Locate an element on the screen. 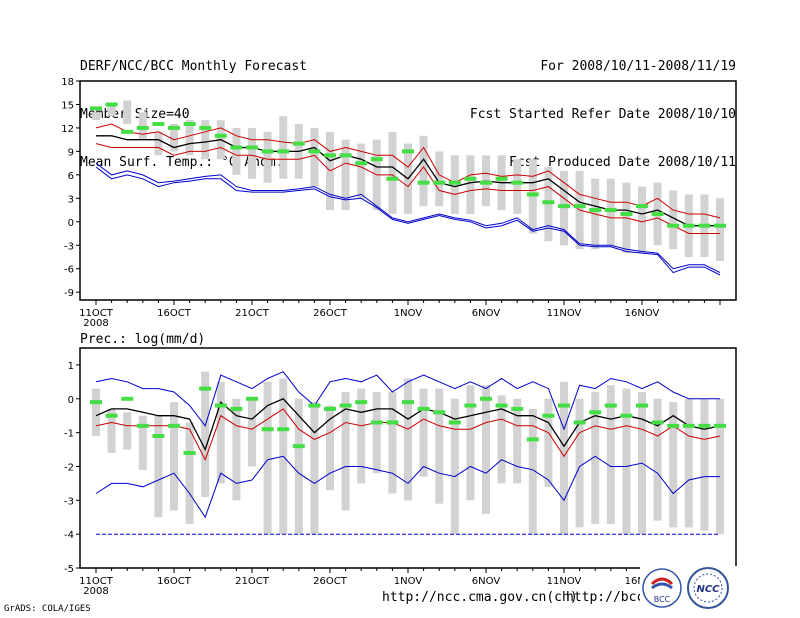  bcc-logo-icon is located at coordinates (662, 588).